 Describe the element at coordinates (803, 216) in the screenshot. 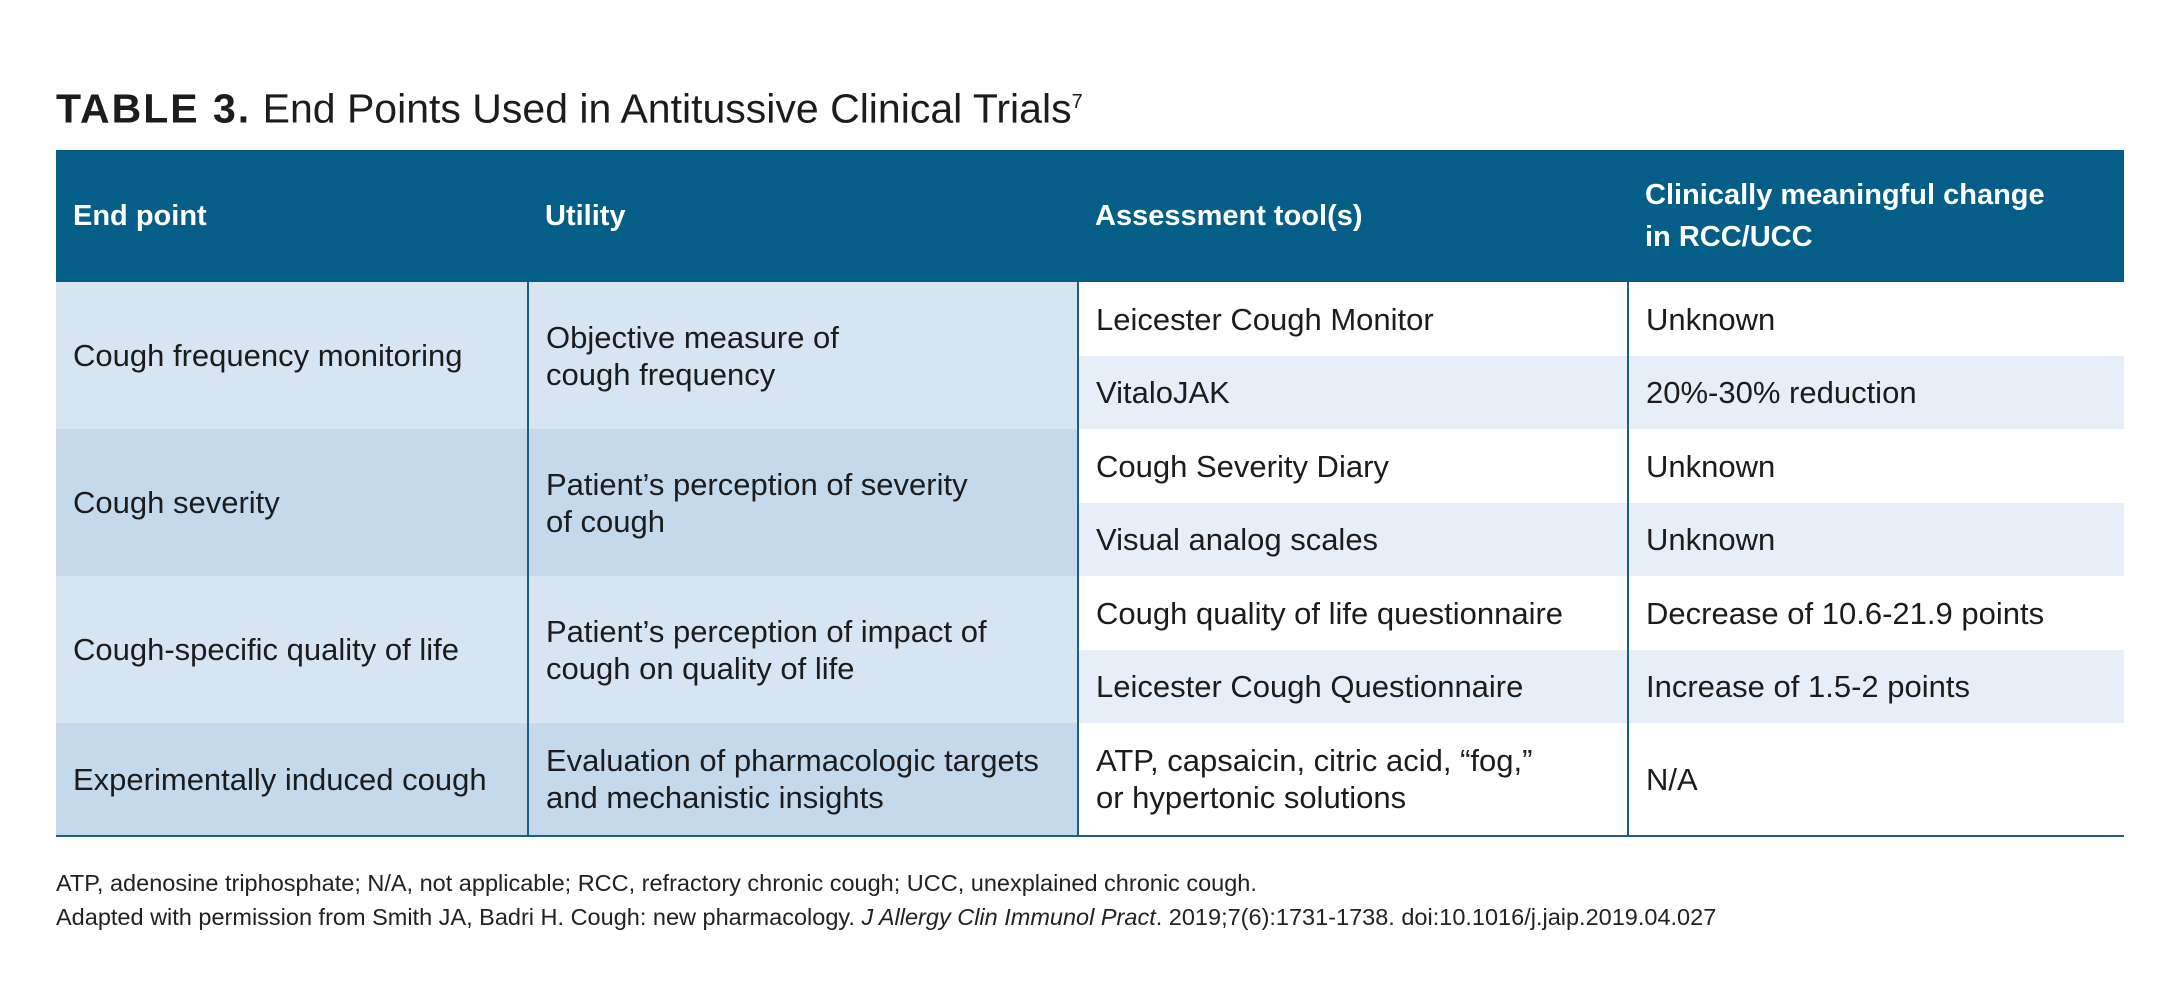

I see `header-utility: Utility` at that location.